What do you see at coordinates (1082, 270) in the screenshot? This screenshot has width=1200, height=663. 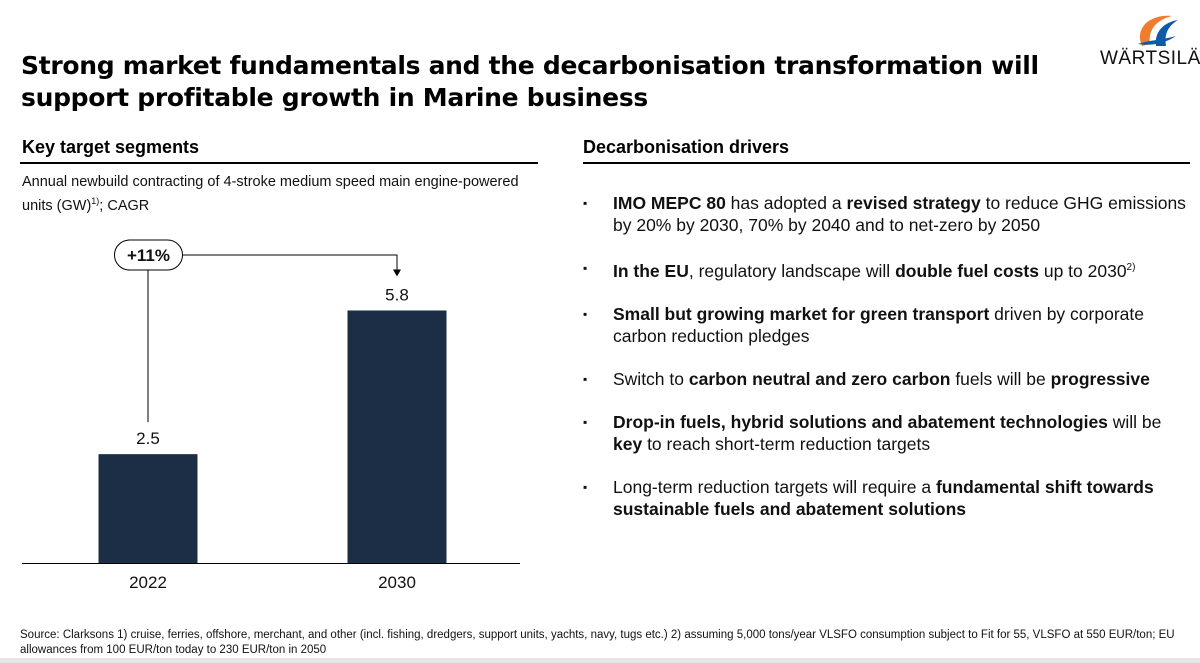 I see `driver-text: up to 2030` at bounding box center [1082, 270].